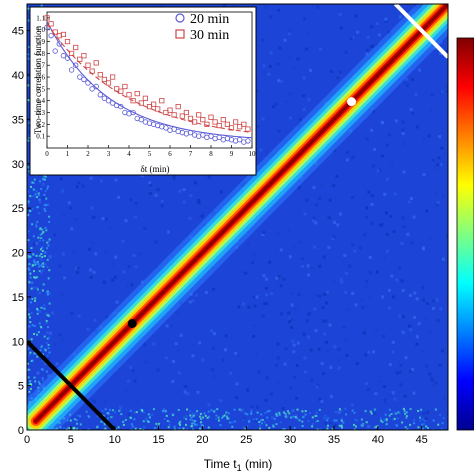 This screenshot has height=474, width=474. Describe the element at coordinates (40, 101) in the screenshot. I see `inset-y-tick-label: 0.4` at that location.